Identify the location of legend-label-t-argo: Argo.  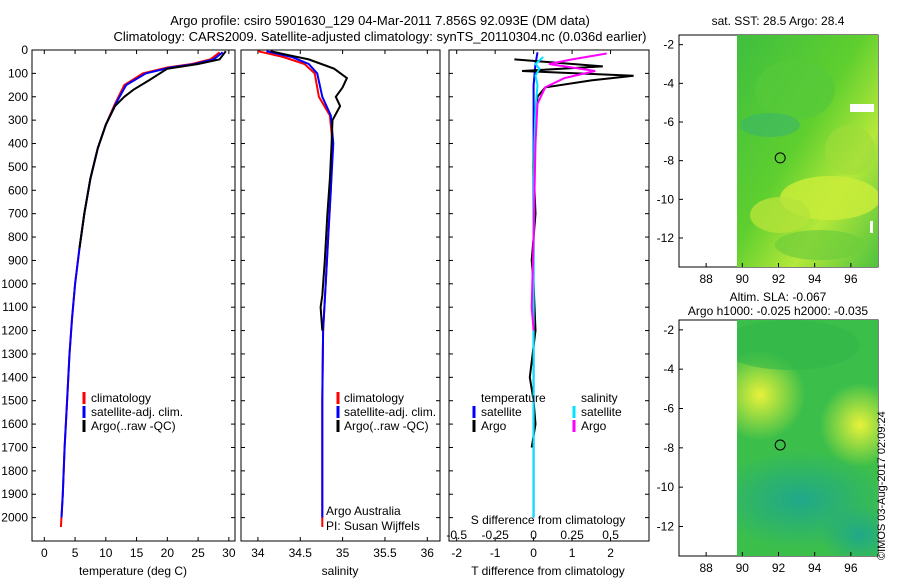
(494, 426).